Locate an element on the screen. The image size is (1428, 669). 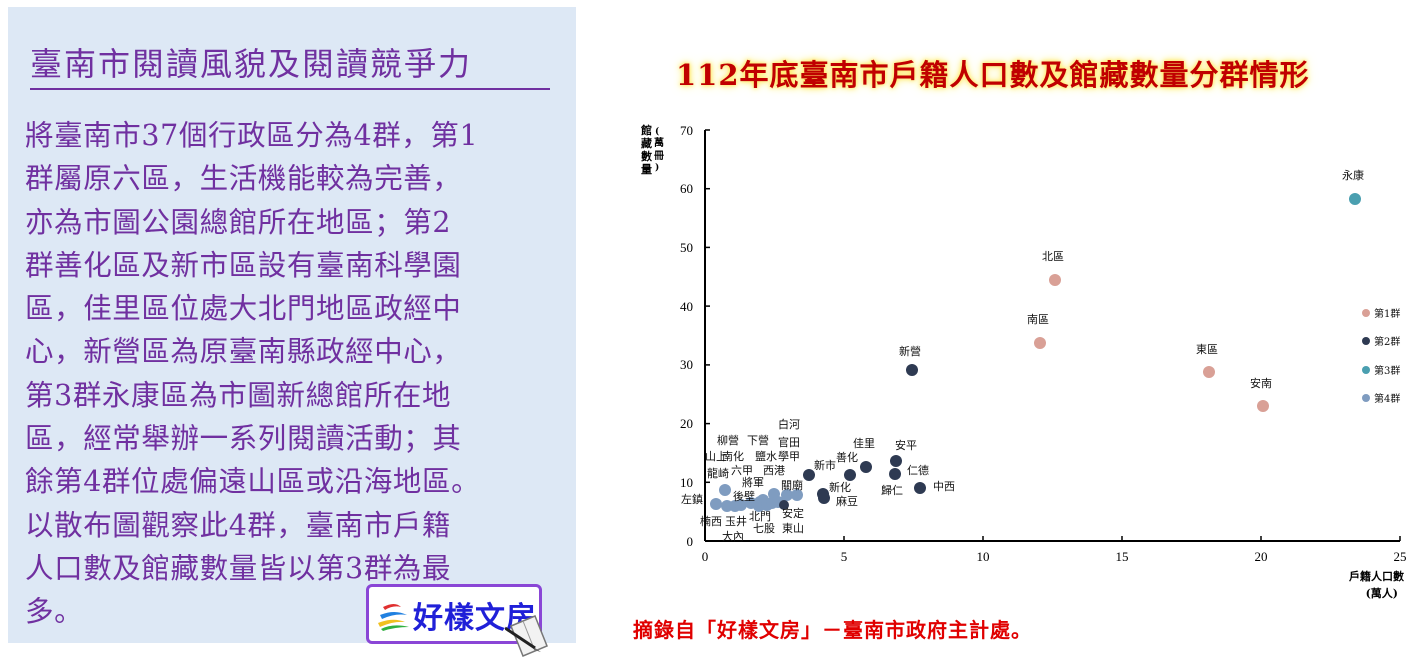
svg-text: 關廟 is located at coordinates (792, 485).